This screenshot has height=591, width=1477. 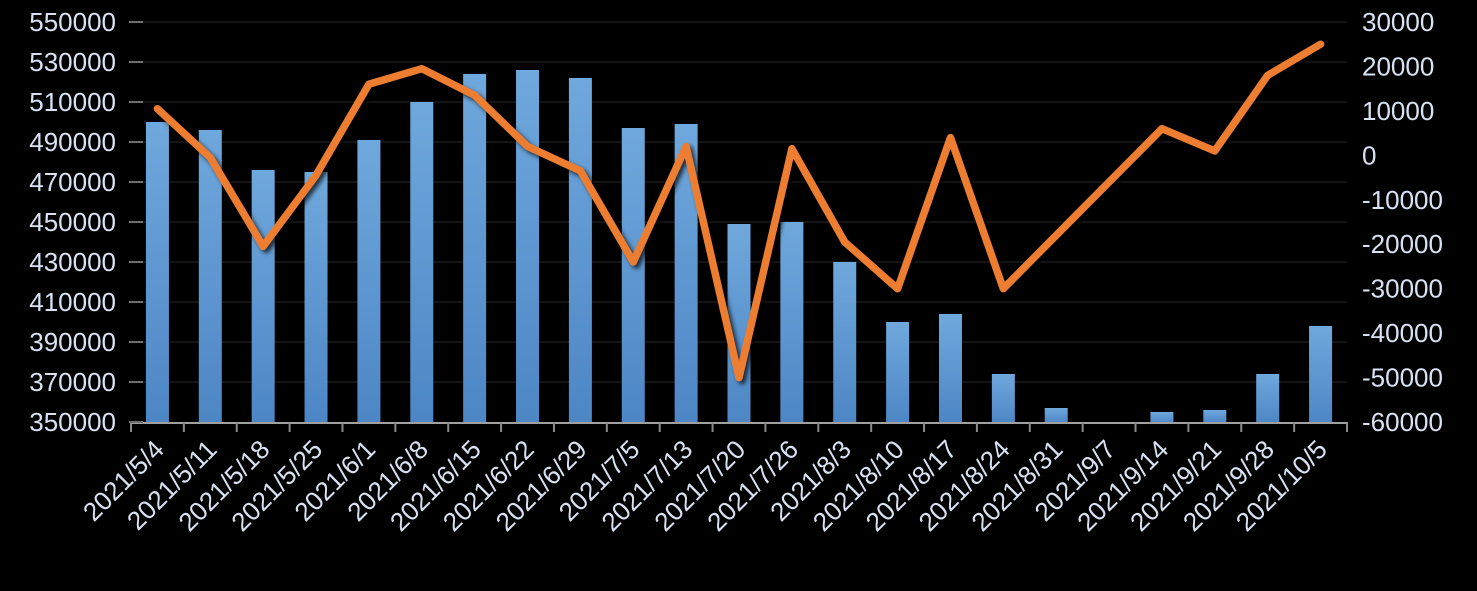 I want to click on bar-2021/7/5, so click(x=633, y=275).